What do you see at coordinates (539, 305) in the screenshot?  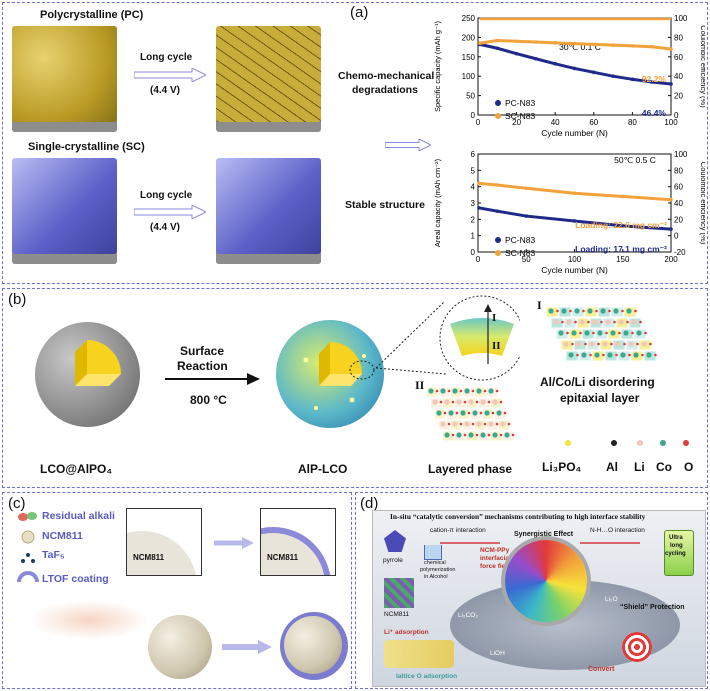 I see `disorder-roman-1: I` at bounding box center [539, 305].